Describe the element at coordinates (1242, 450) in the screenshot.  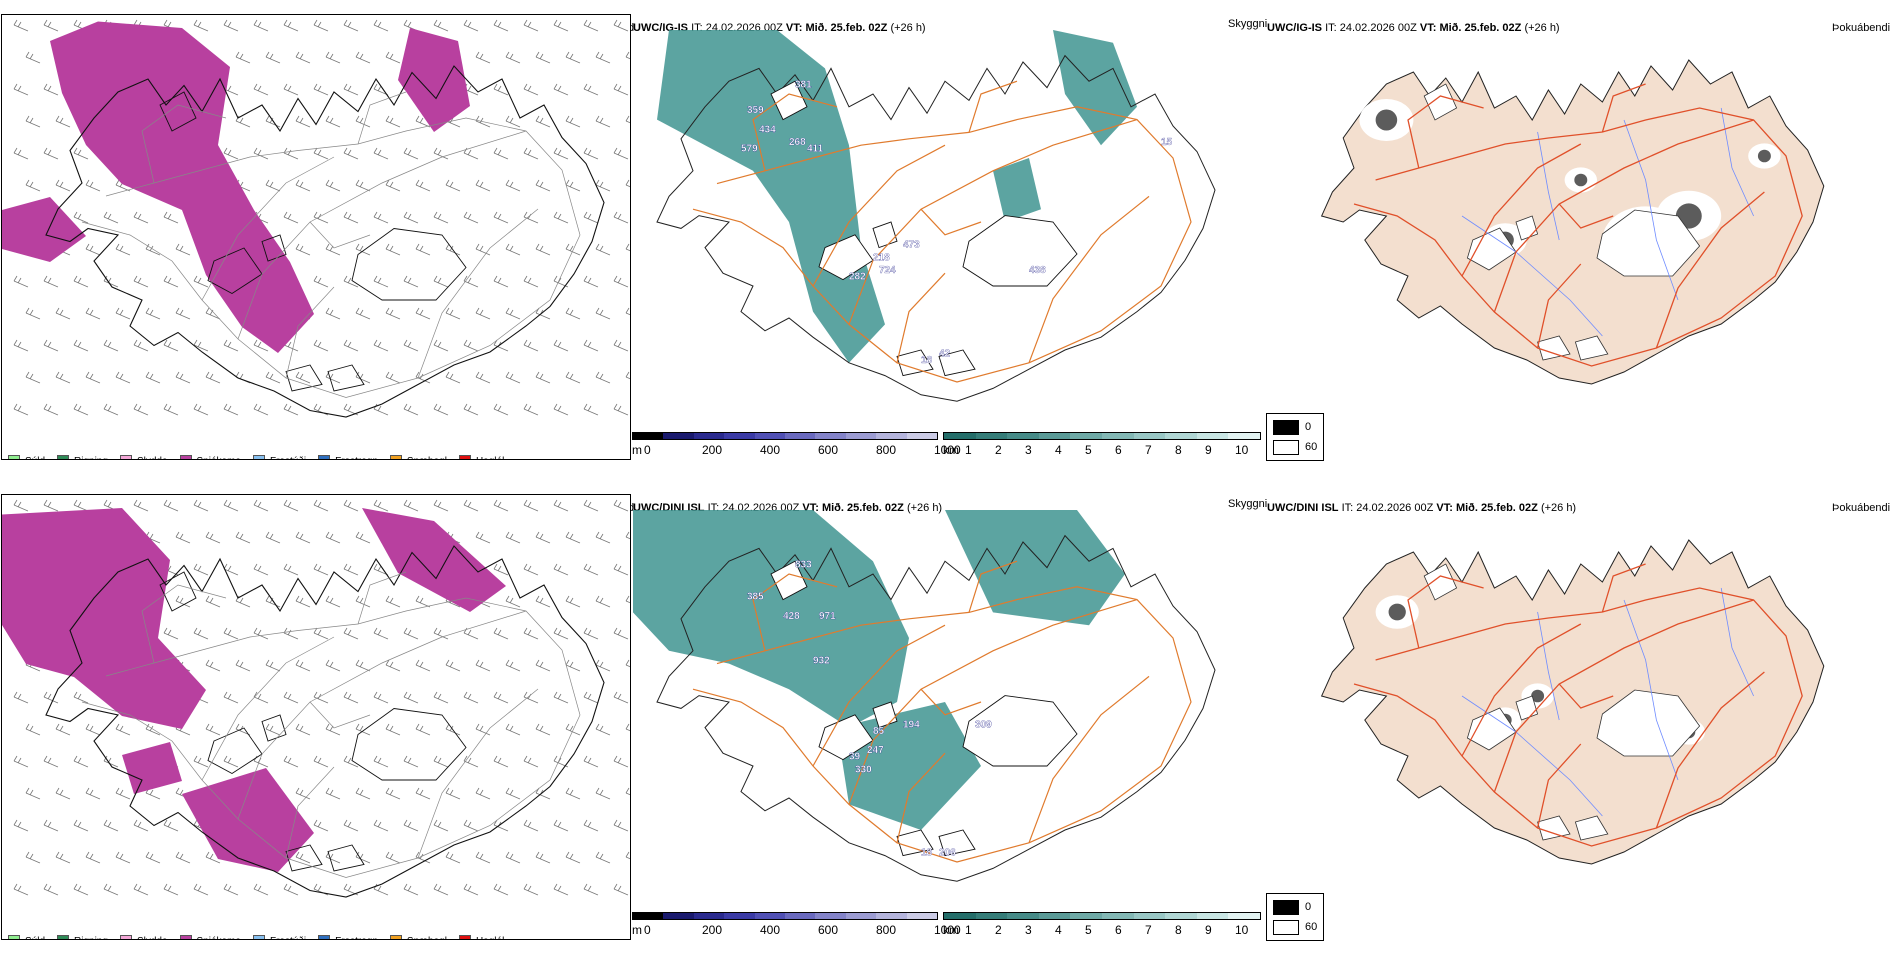
I see `colorbar-tick: 10` at that location.